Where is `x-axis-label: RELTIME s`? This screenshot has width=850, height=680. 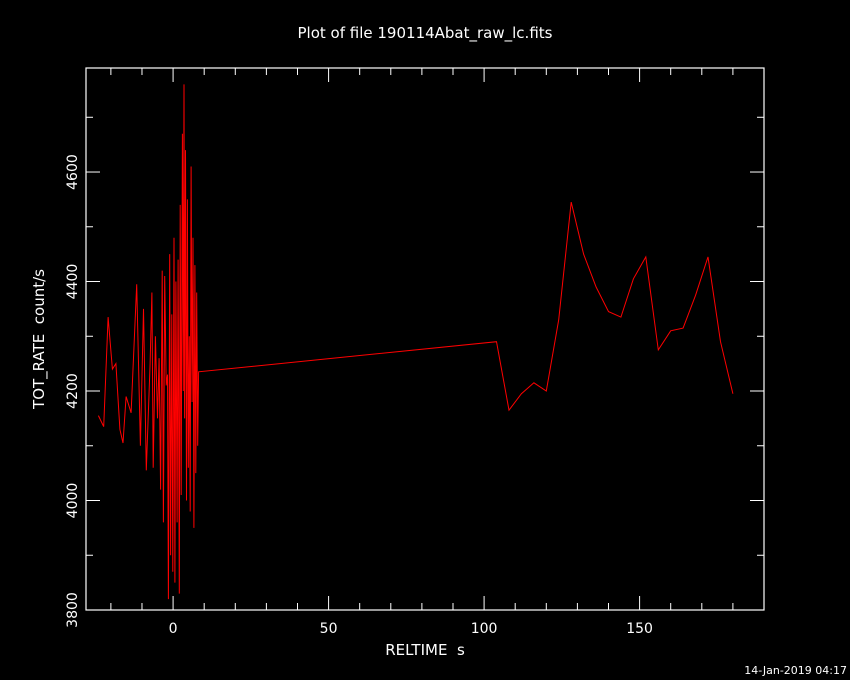 x-axis-label: RELTIME s is located at coordinates (425, 650).